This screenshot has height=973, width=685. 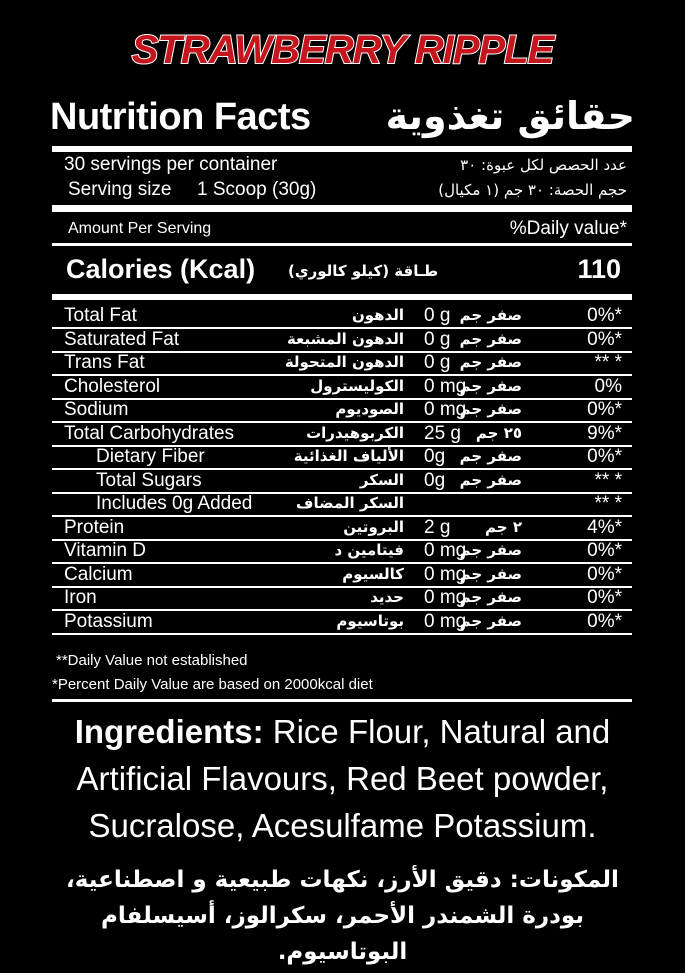 I want to click on nutrient-row: Trans Fat الدهون المتحولة 0 g صفر جم ** *, so click(x=342, y=363).